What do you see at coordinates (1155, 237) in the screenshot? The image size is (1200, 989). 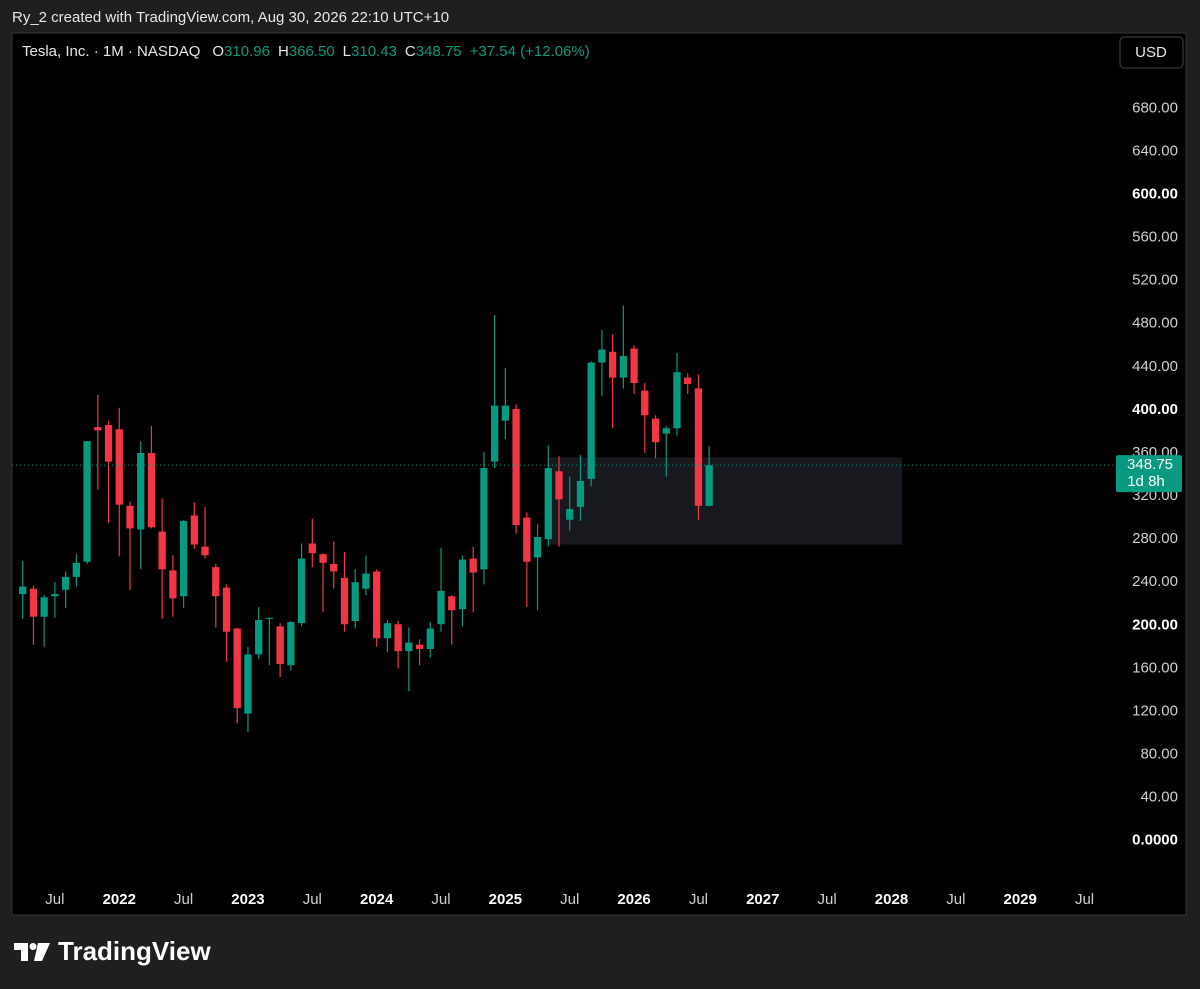 I see `y-tick-label: 560.00` at bounding box center [1155, 237].